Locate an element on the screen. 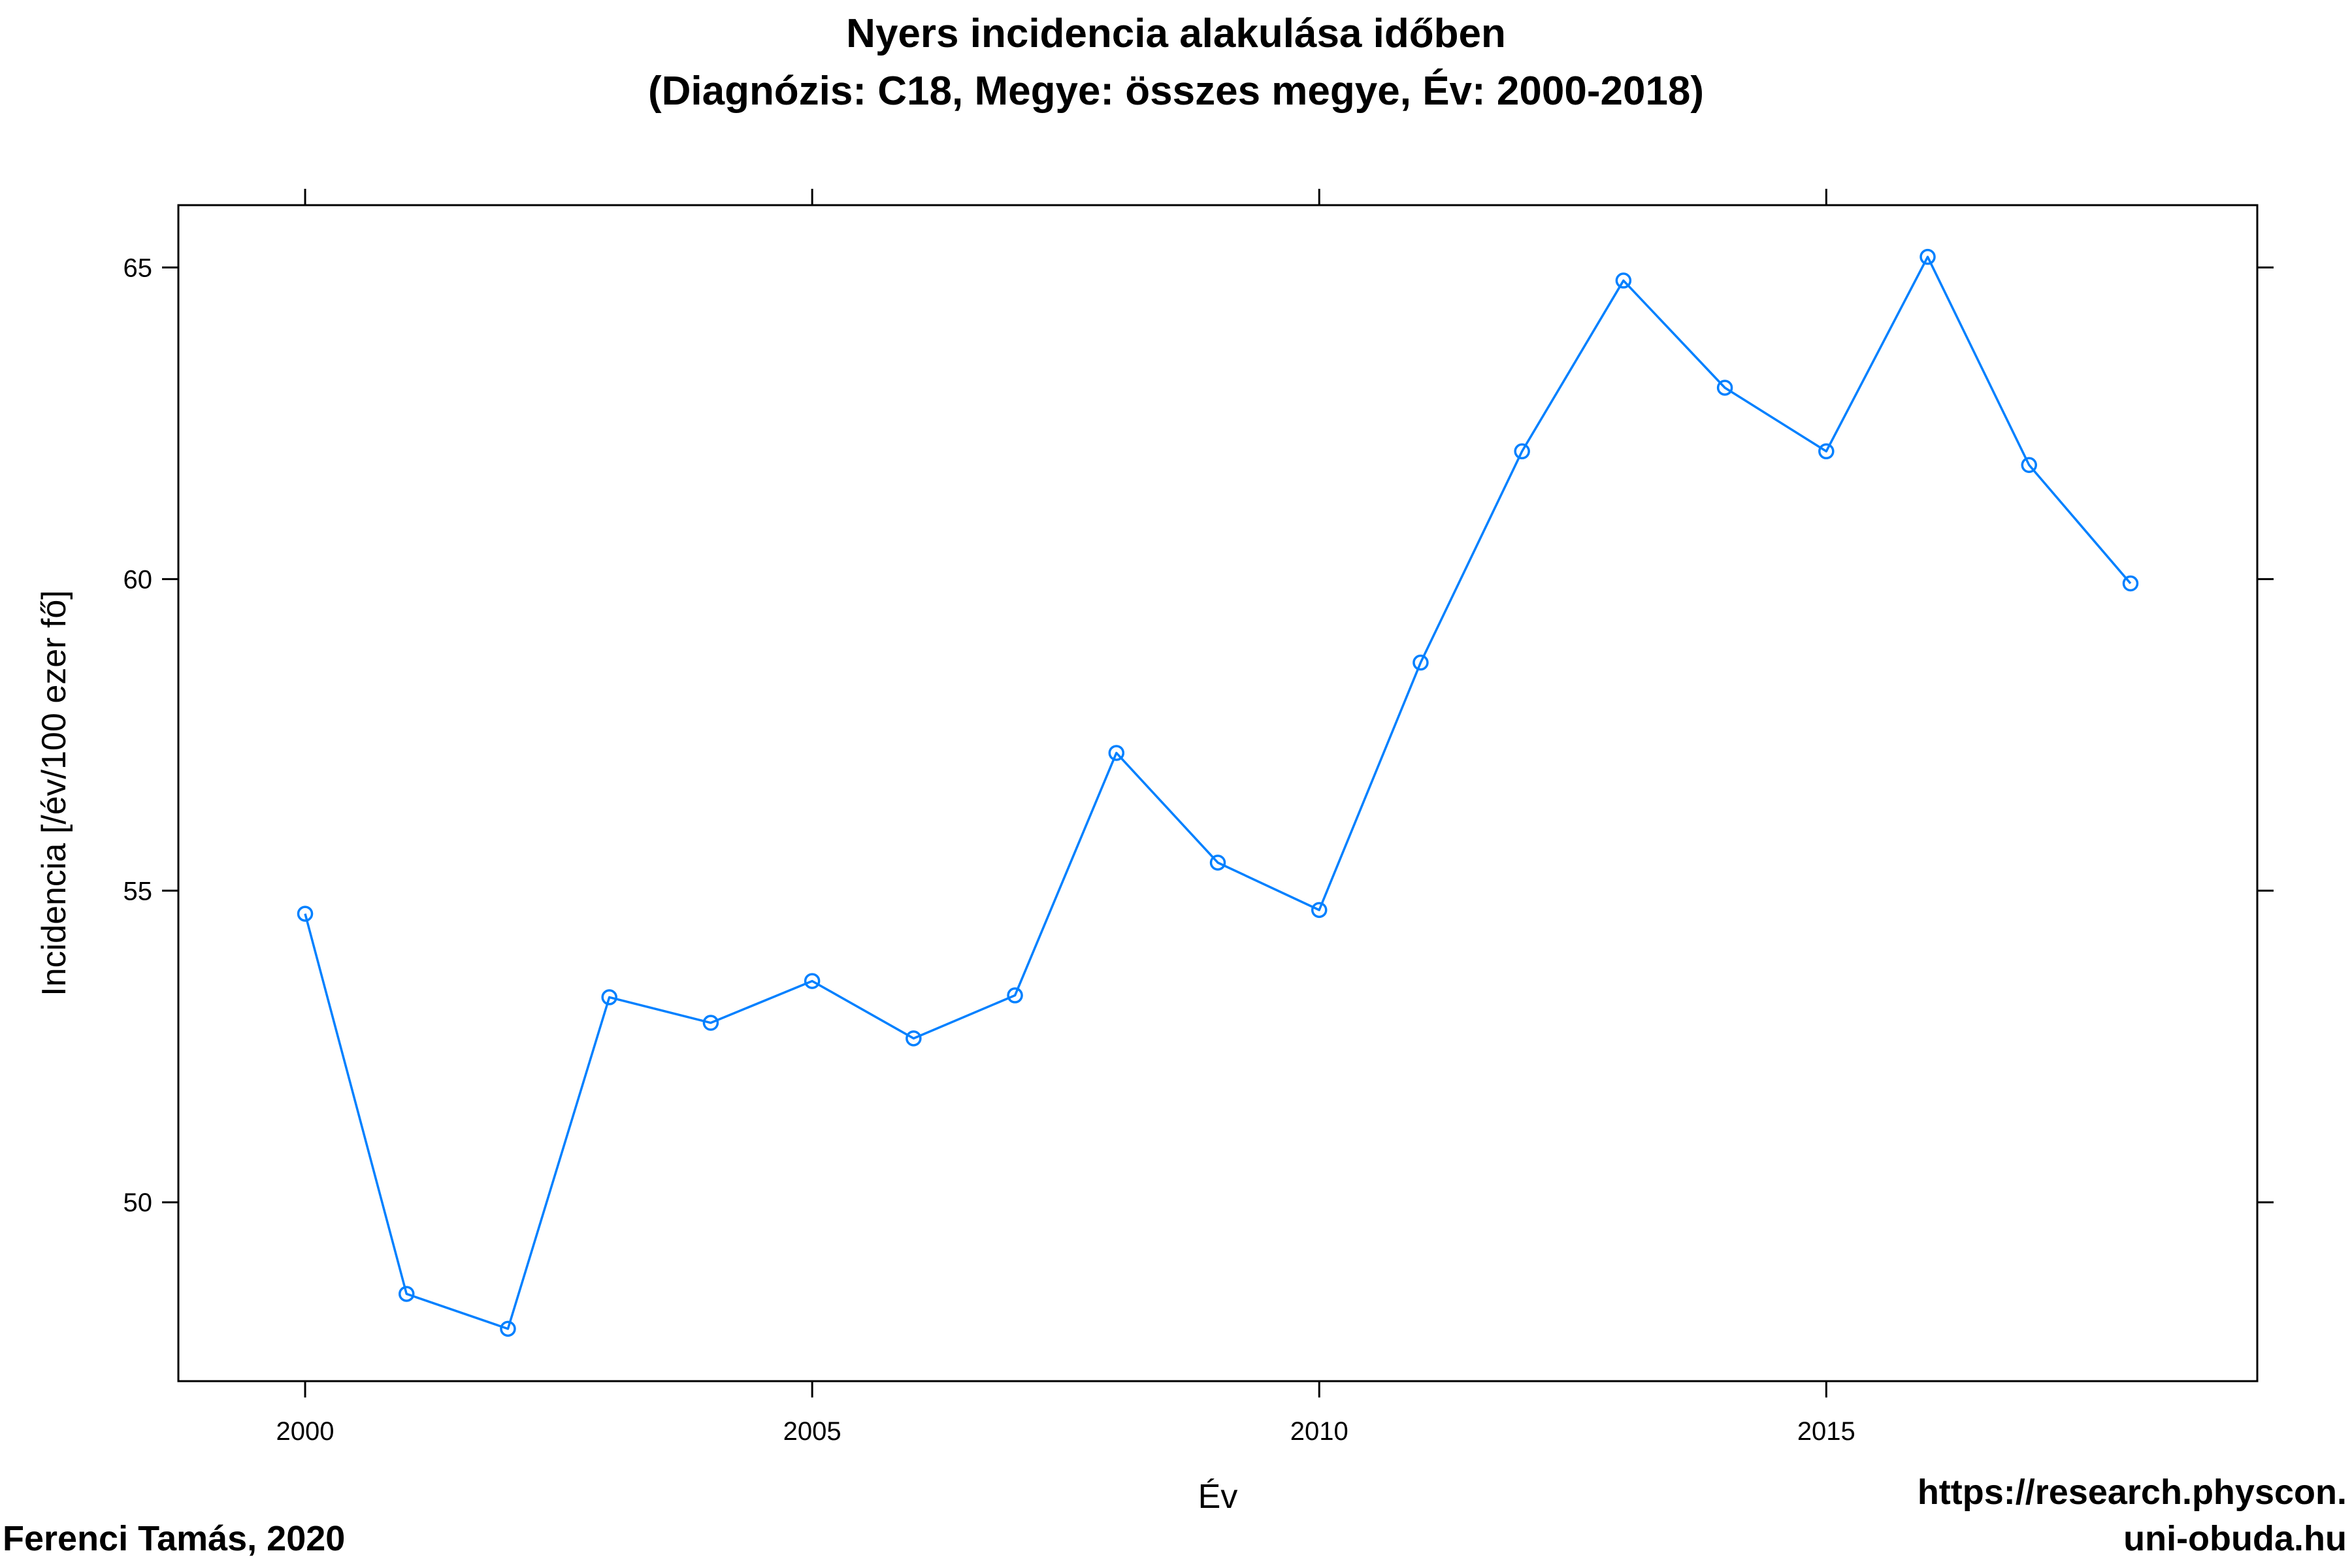  footer-url-line-1: https://research.physcon. is located at coordinates (2132, 1492).